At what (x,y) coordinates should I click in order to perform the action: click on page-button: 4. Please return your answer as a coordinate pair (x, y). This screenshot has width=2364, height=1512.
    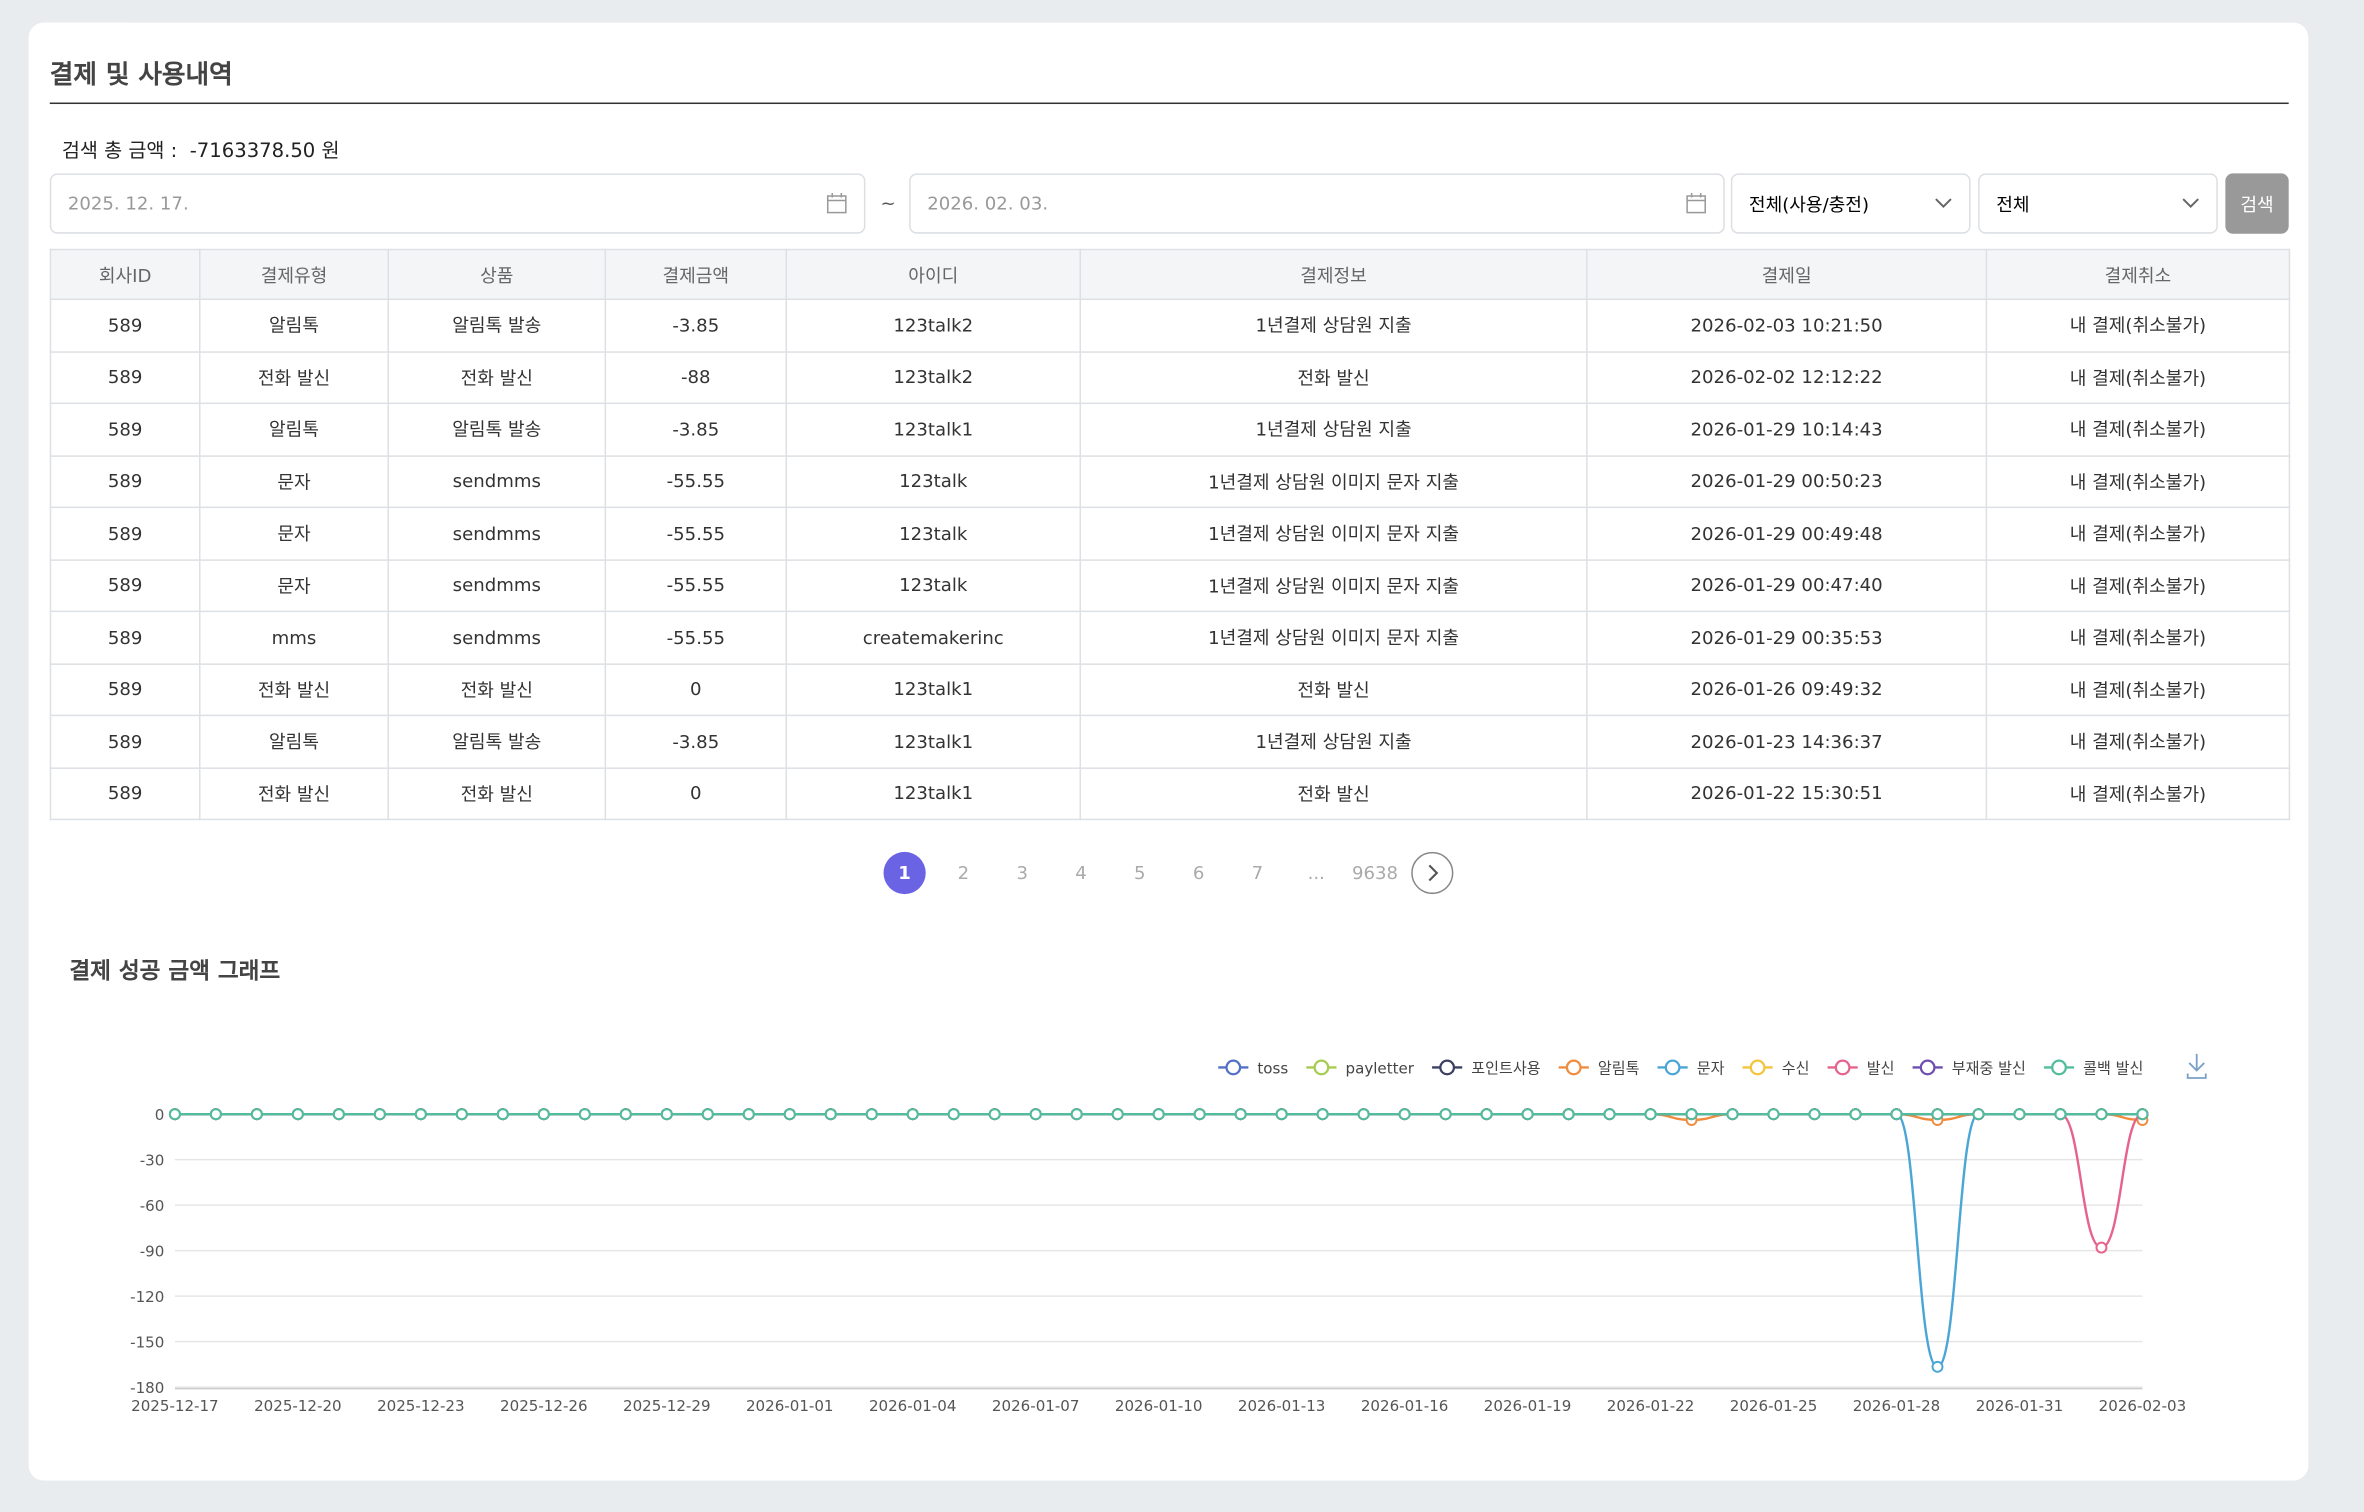
    Looking at the image, I should click on (1081, 873).